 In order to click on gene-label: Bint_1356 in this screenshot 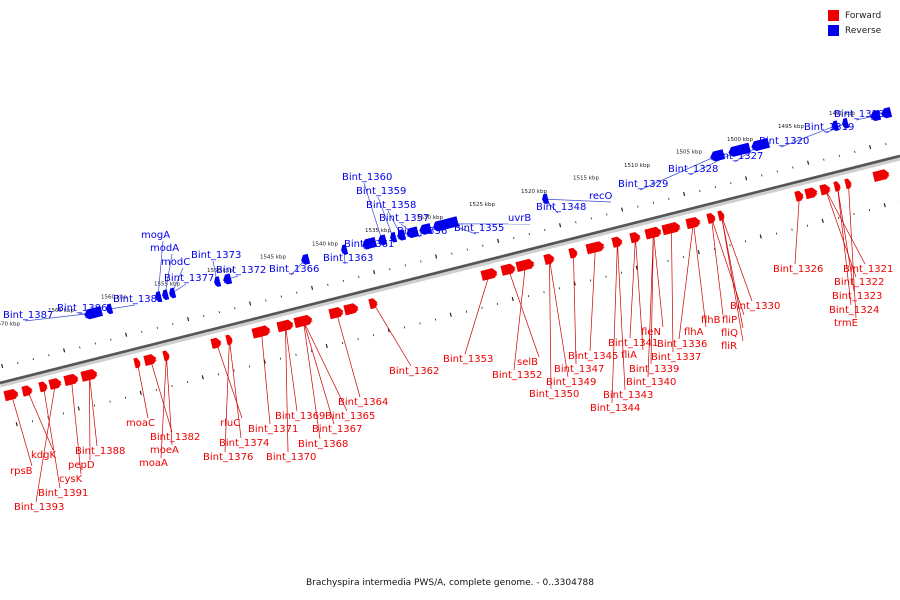, I will do `click(422, 231)`.